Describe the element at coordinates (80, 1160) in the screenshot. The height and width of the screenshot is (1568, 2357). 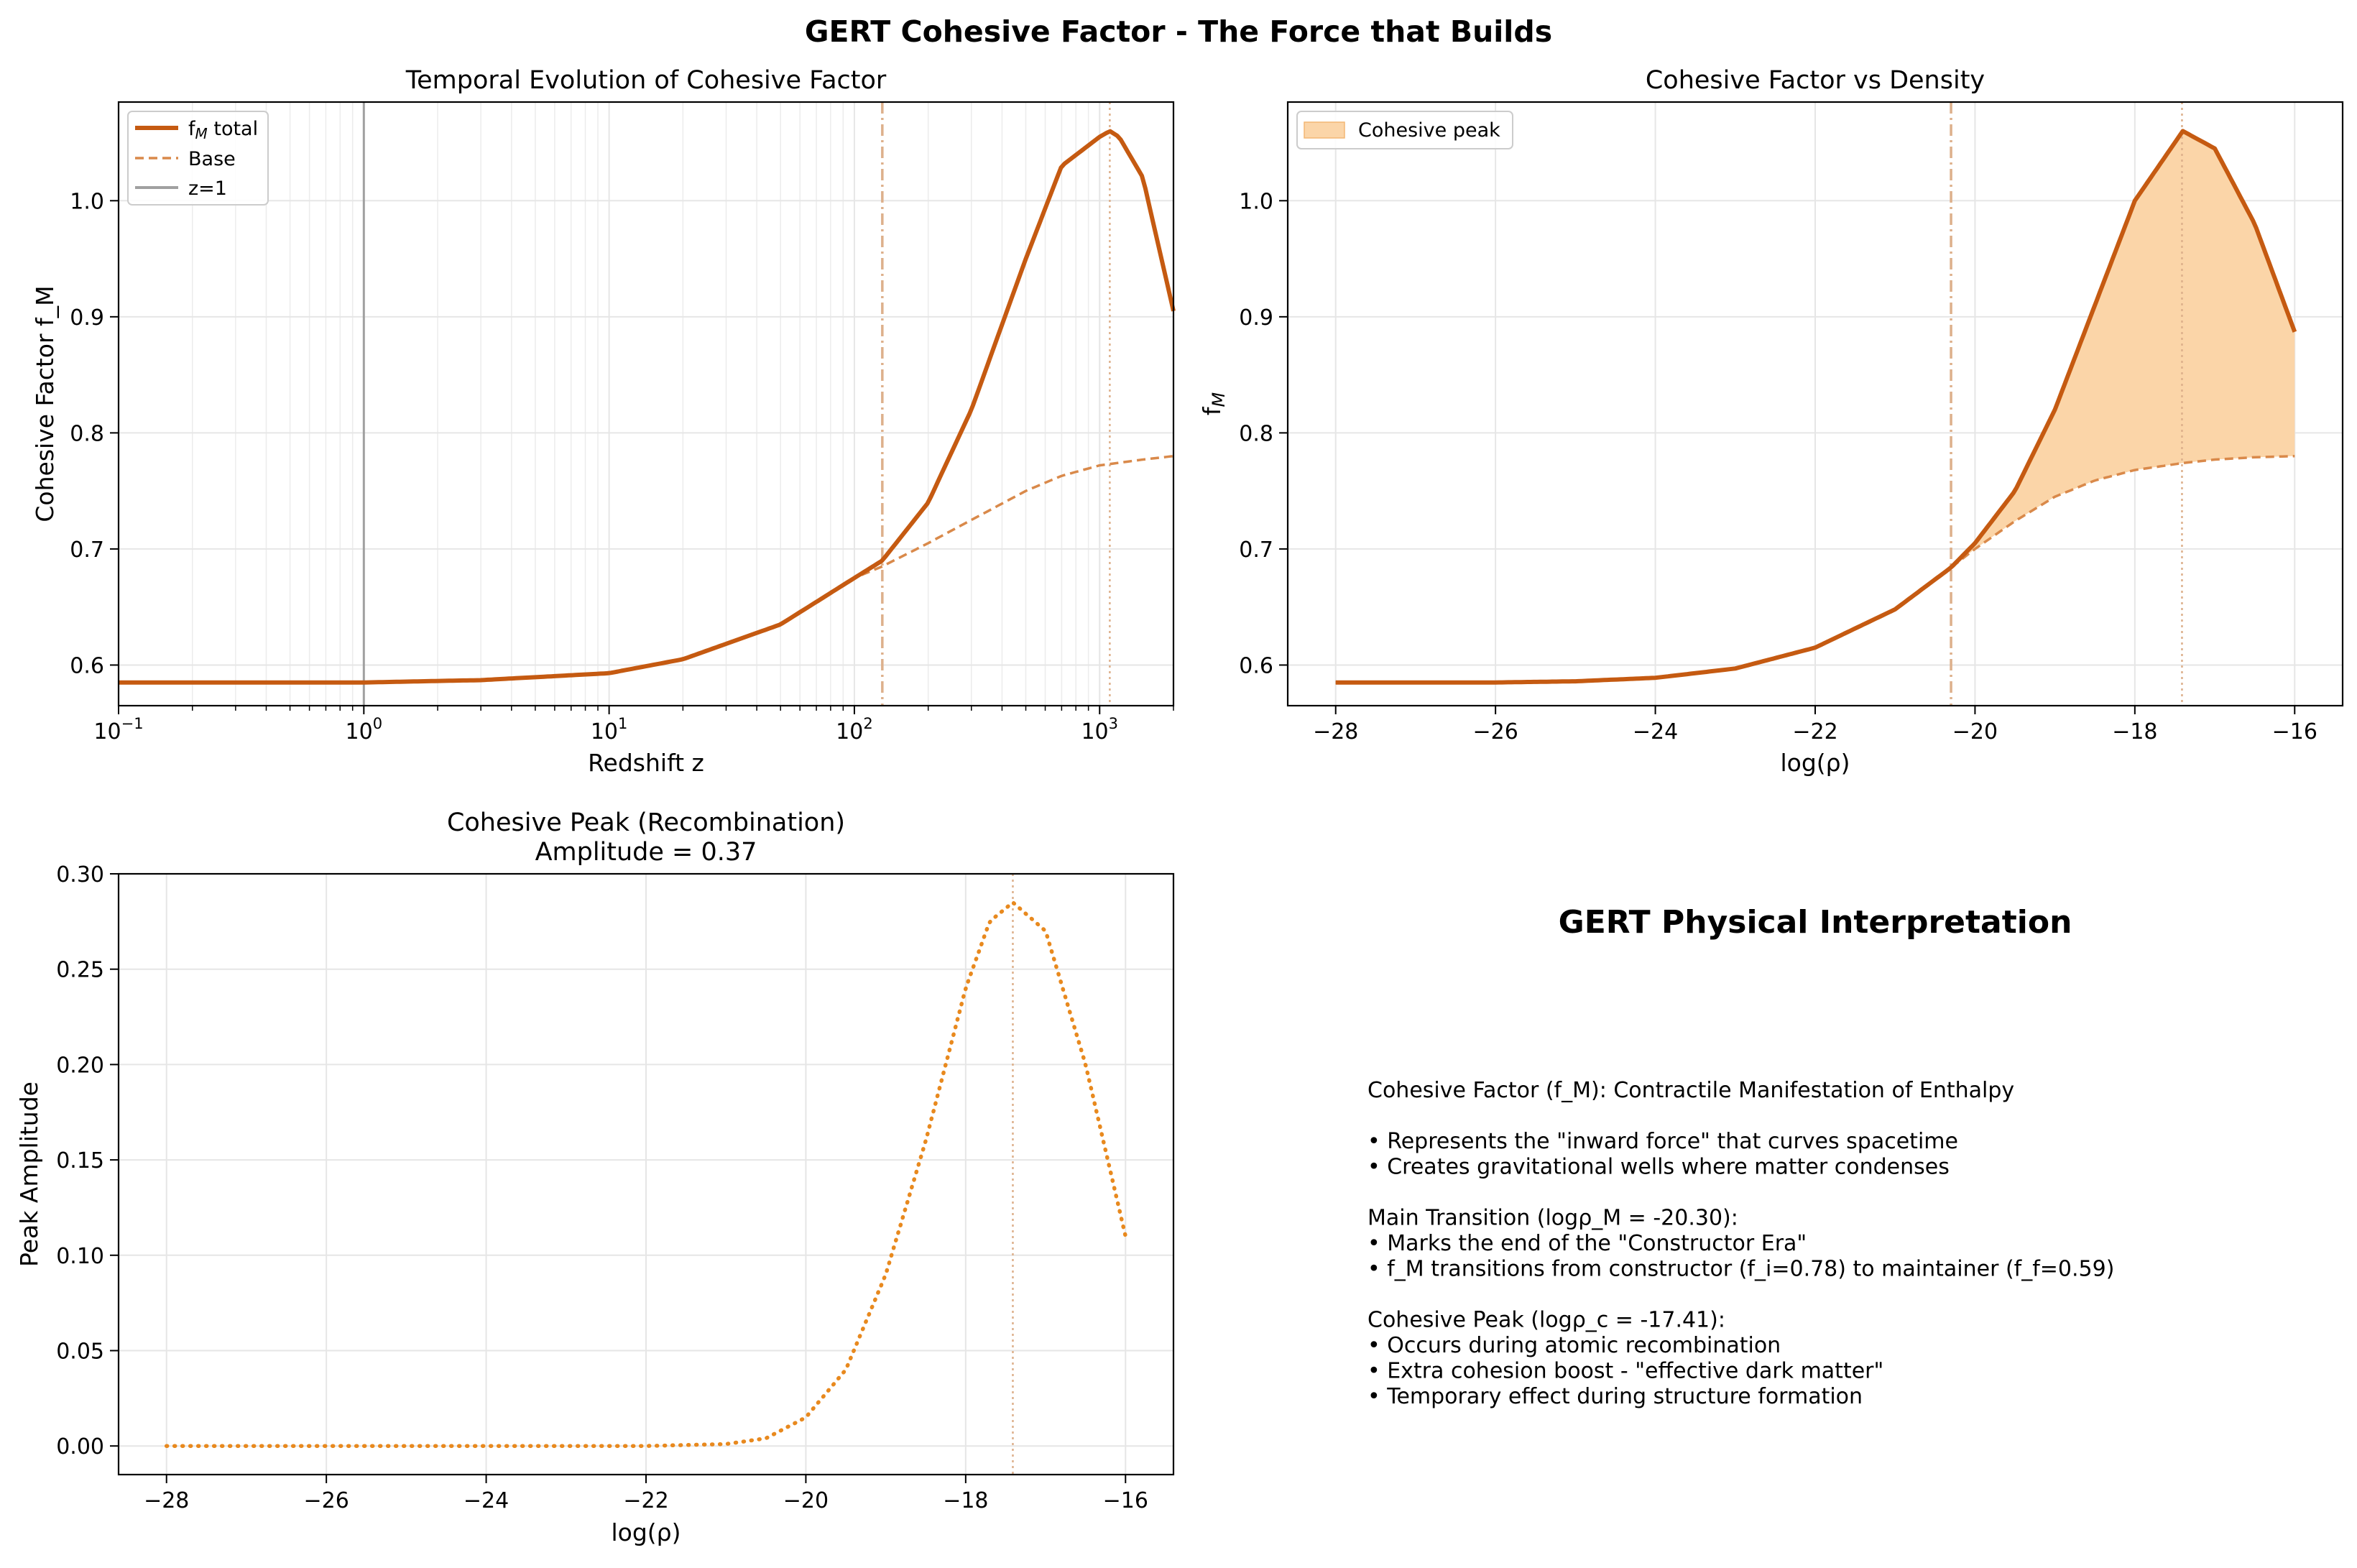
I see `y-tick-label: 0.15` at that location.